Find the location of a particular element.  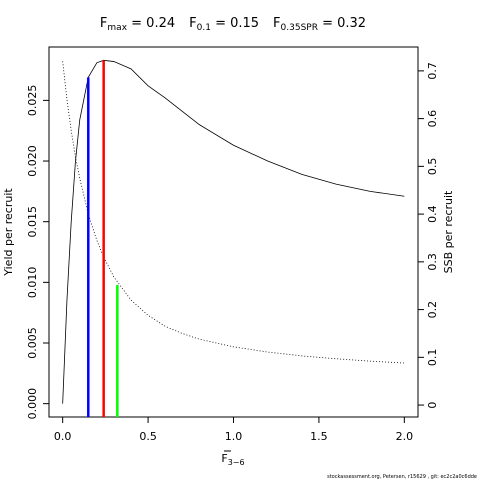

y-tick-label: 0.025 is located at coordinates (32, 101).